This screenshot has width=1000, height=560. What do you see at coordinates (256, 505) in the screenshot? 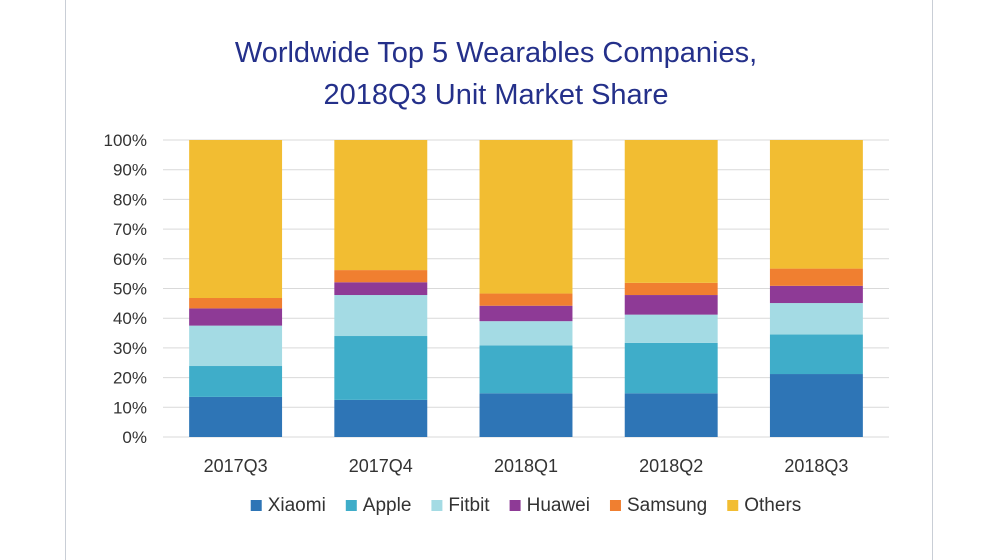
I see `legend-swatch-xiaomi` at bounding box center [256, 505].